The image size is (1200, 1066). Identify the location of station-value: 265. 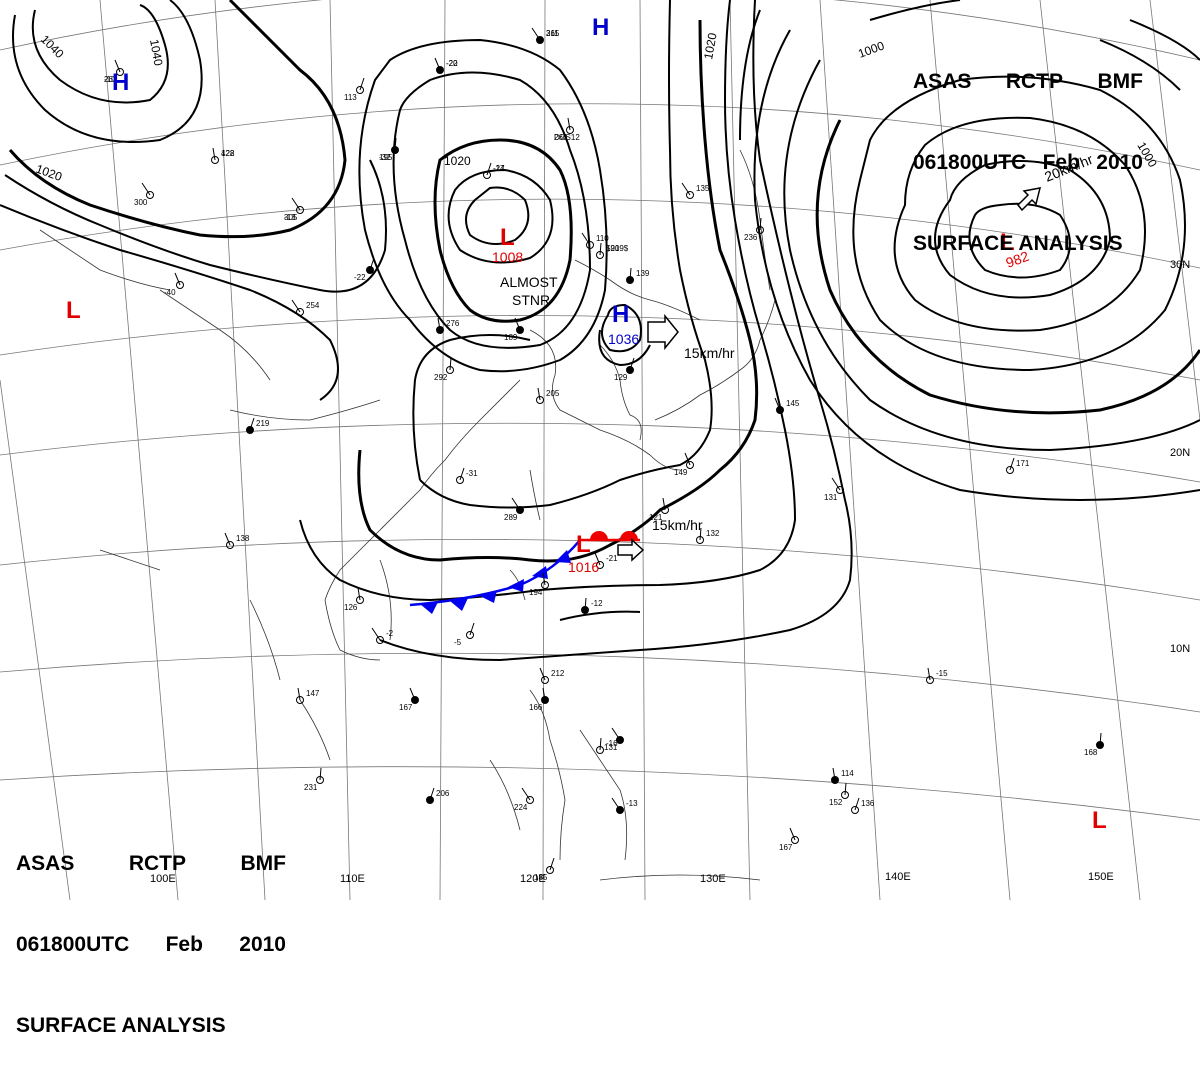
(553, 33).